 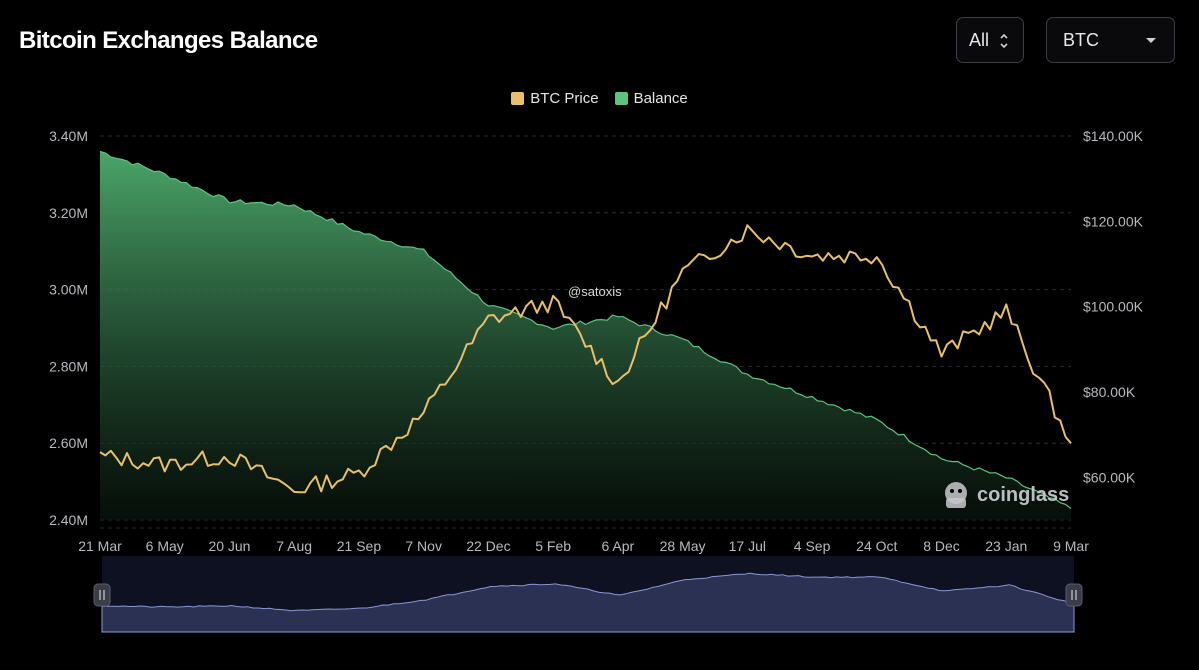 What do you see at coordinates (1113, 136) in the screenshot?
I see `y-right-tick-label: $140.00K` at bounding box center [1113, 136].